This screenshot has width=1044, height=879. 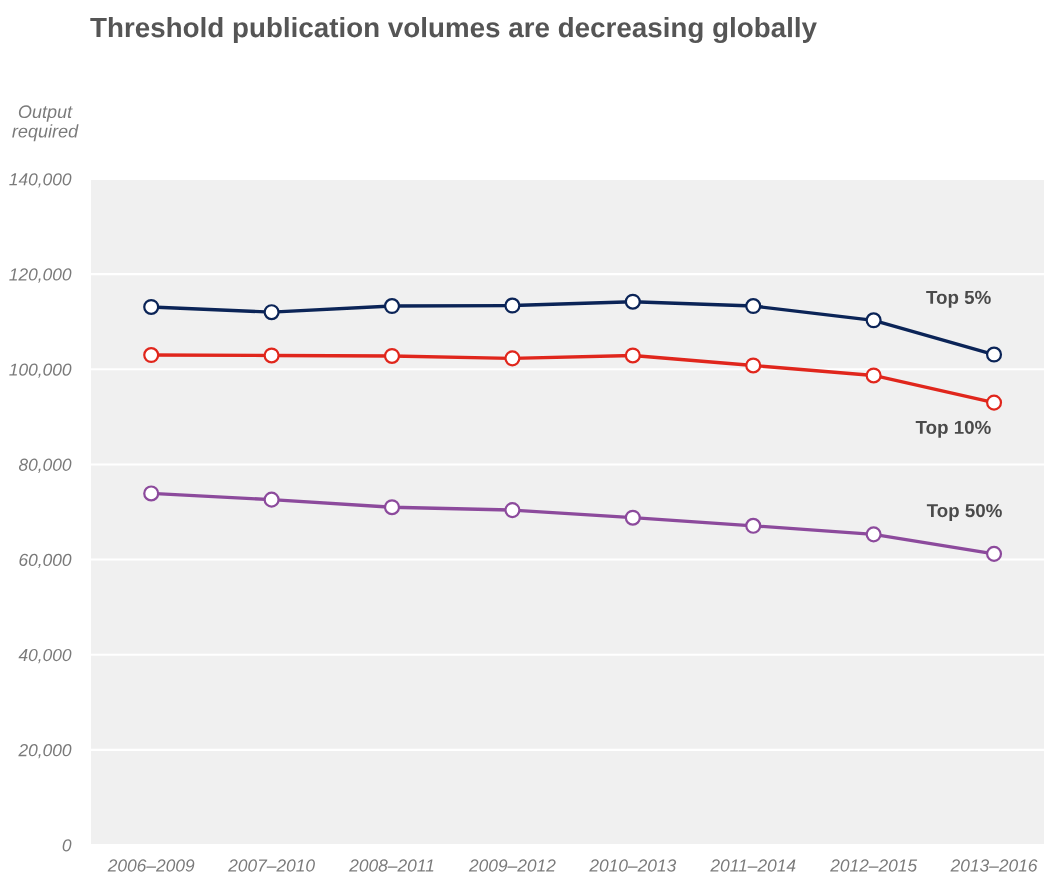 I want to click on x-tick-label: 2007–2010, so click(x=271, y=865).